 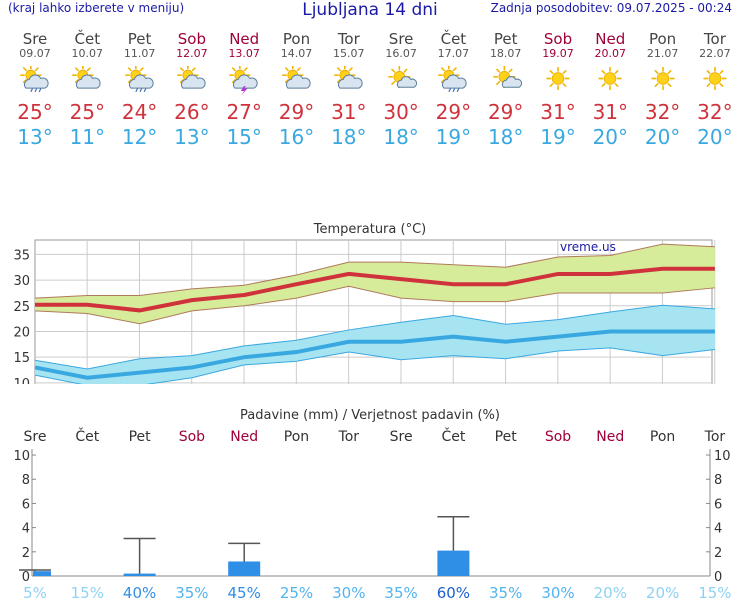 What do you see at coordinates (453, 53) in the screenshot?
I see `day-date: 17.07` at bounding box center [453, 53].